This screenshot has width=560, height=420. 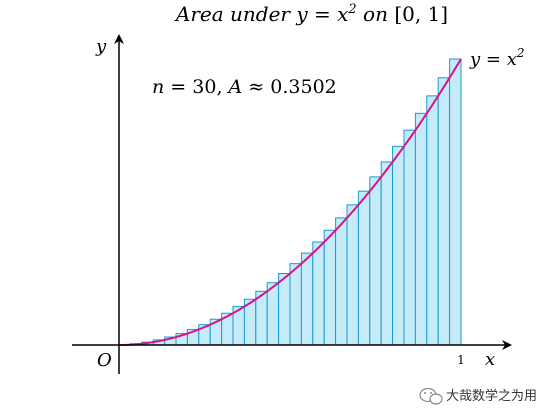 I want to click on x-axis-label: x, so click(x=490, y=359).